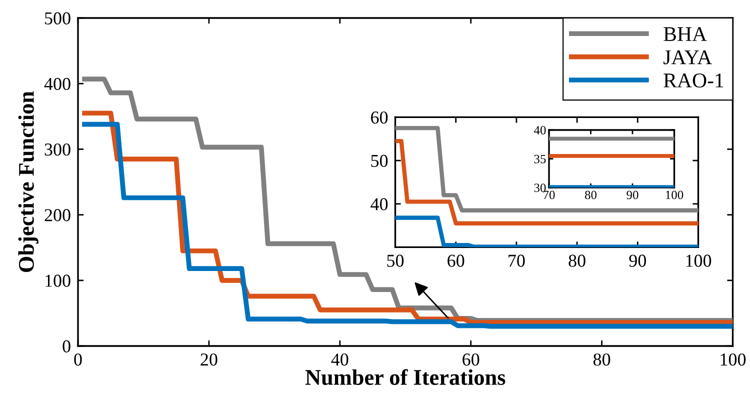 This screenshot has width=750, height=400. Describe the element at coordinates (688, 57) in the screenshot. I see `legend-label: JAYA` at that location.